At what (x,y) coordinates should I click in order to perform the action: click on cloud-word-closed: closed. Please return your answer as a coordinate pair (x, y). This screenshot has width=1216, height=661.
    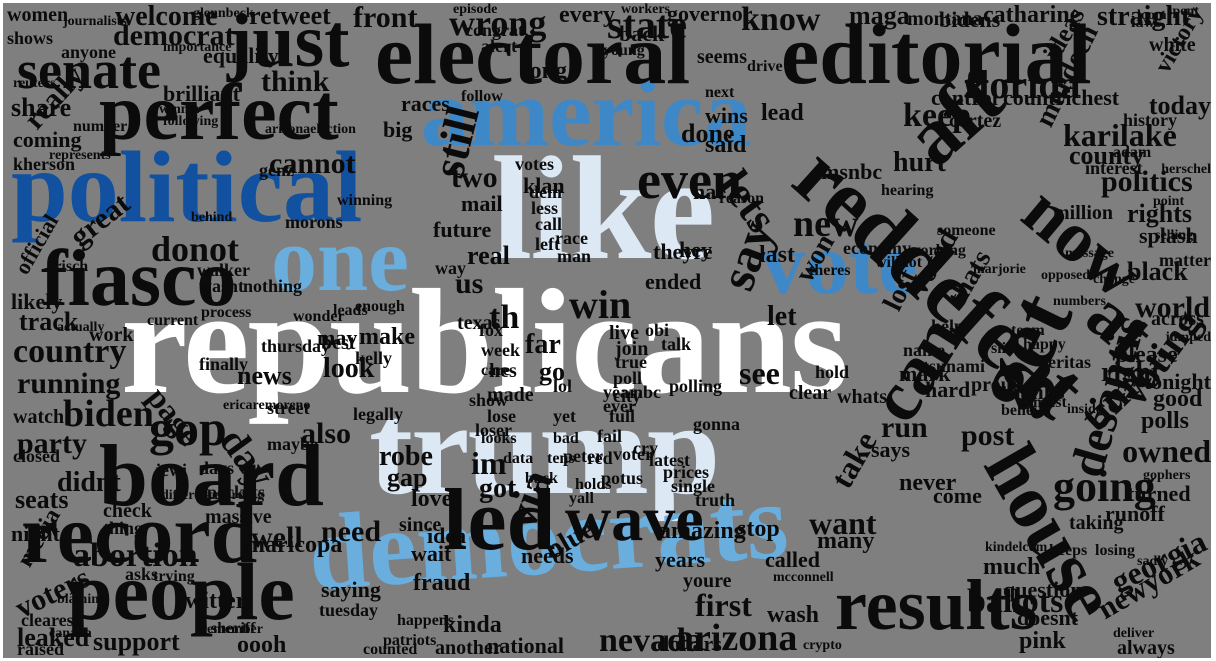
    Looking at the image, I should click on (36, 456).